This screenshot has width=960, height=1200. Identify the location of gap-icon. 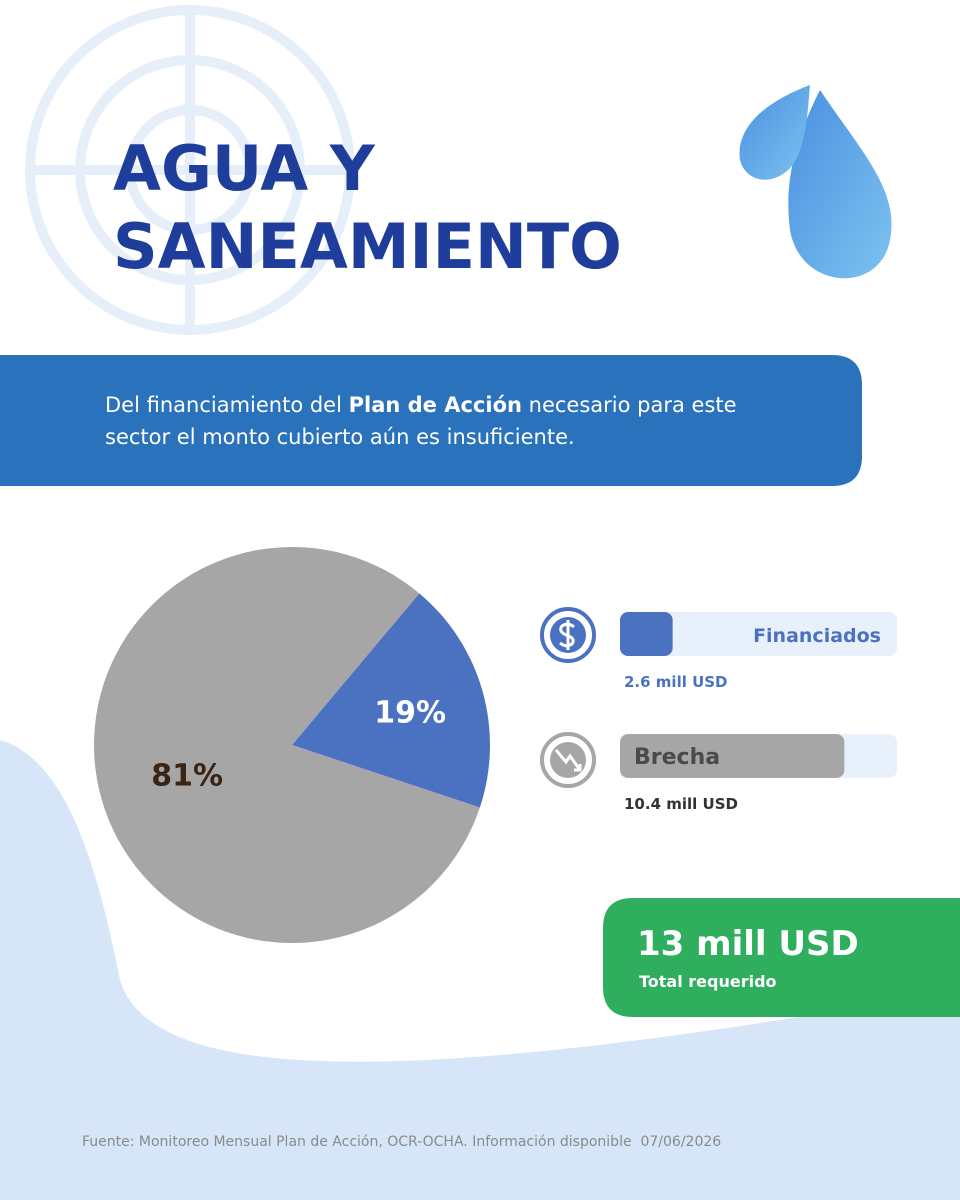
(568, 760).